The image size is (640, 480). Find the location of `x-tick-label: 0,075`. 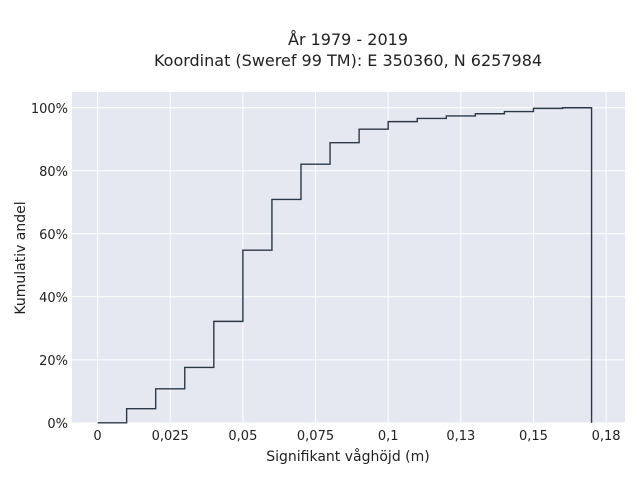

x-tick-label: 0,075 is located at coordinates (315, 436).